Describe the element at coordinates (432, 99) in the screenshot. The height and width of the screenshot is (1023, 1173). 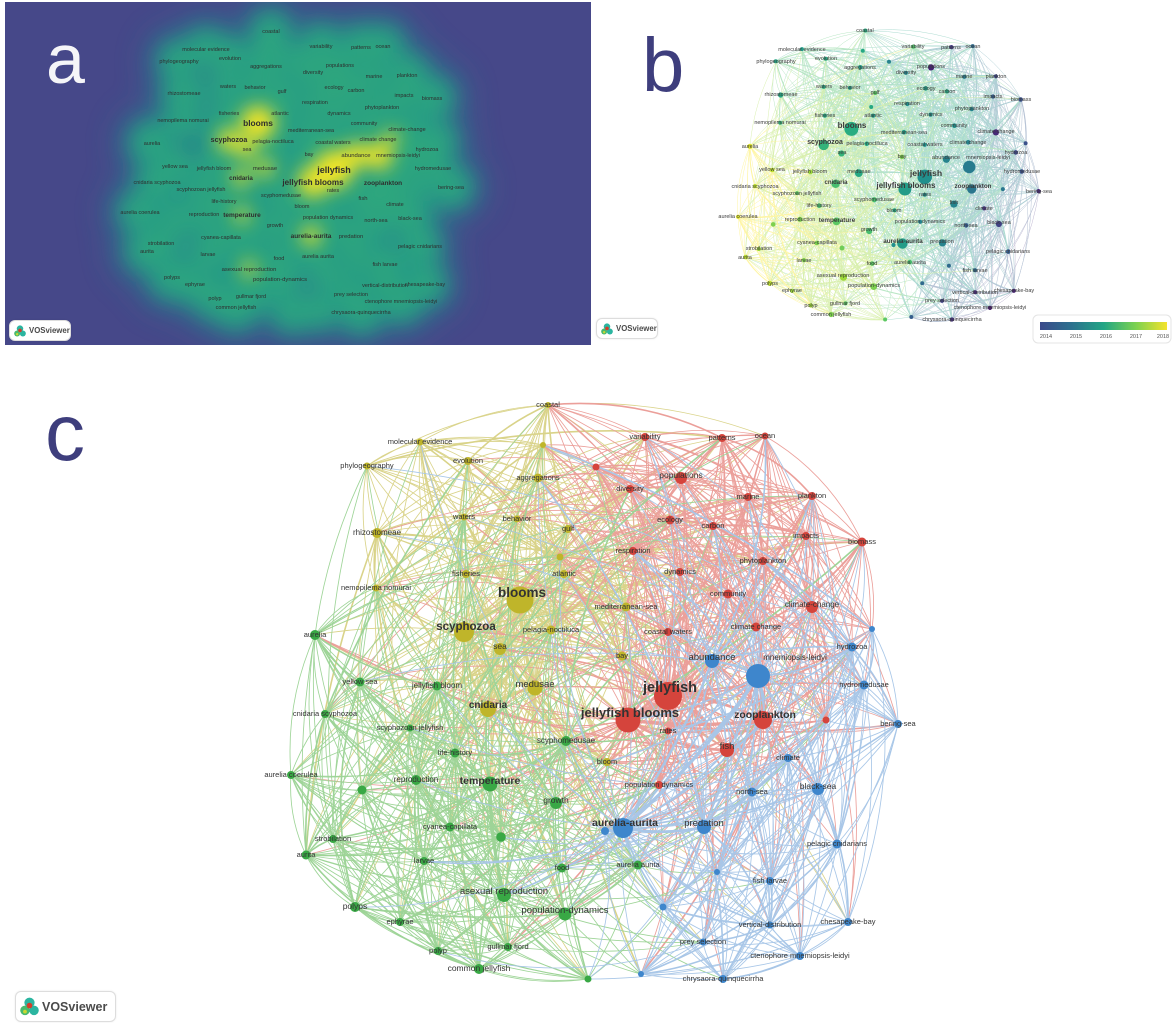
I see `svg-text: biomass` at that location.